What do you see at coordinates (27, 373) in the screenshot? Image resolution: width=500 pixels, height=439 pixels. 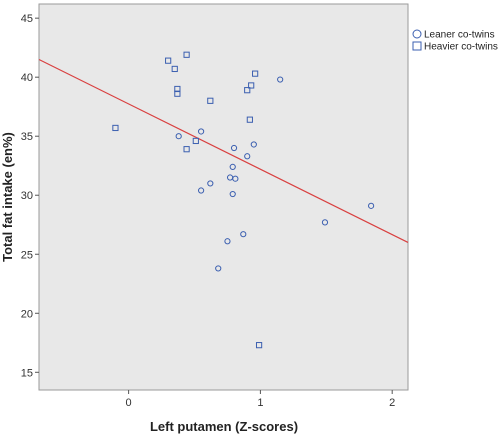 I see `y-tick-label: 15` at bounding box center [27, 373].